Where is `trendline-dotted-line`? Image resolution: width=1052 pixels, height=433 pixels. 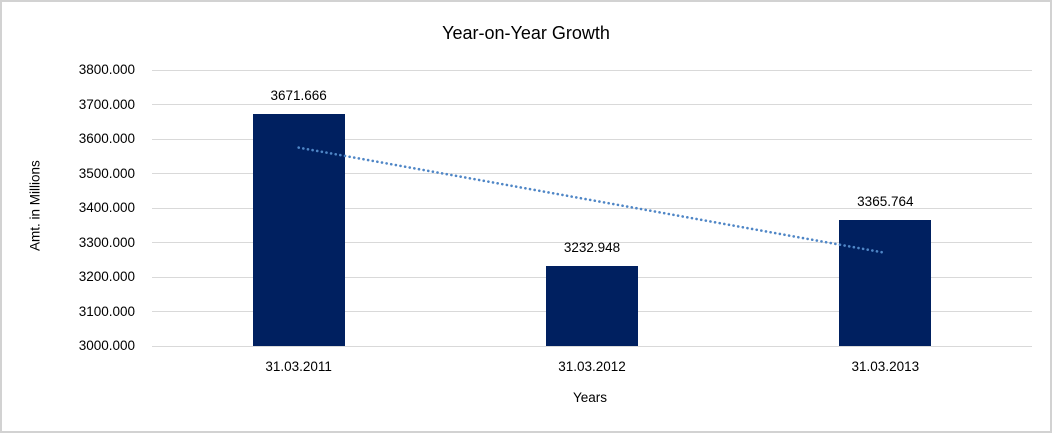 trendline-dotted-line is located at coordinates (592, 200).